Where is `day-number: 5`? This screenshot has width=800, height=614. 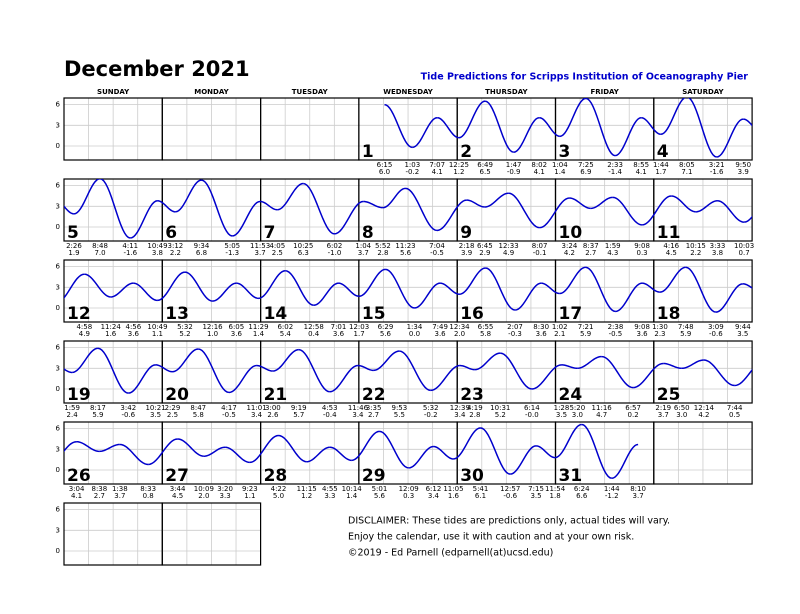
day-number: 5 is located at coordinates (73, 233).